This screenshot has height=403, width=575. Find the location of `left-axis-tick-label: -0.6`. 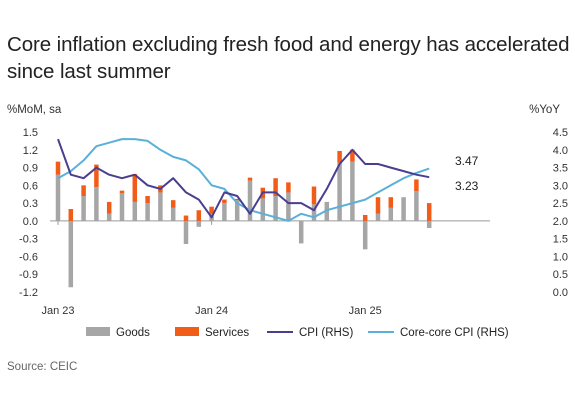

left-axis-tick-label: -0.6 is located at coordinates (28, 257).